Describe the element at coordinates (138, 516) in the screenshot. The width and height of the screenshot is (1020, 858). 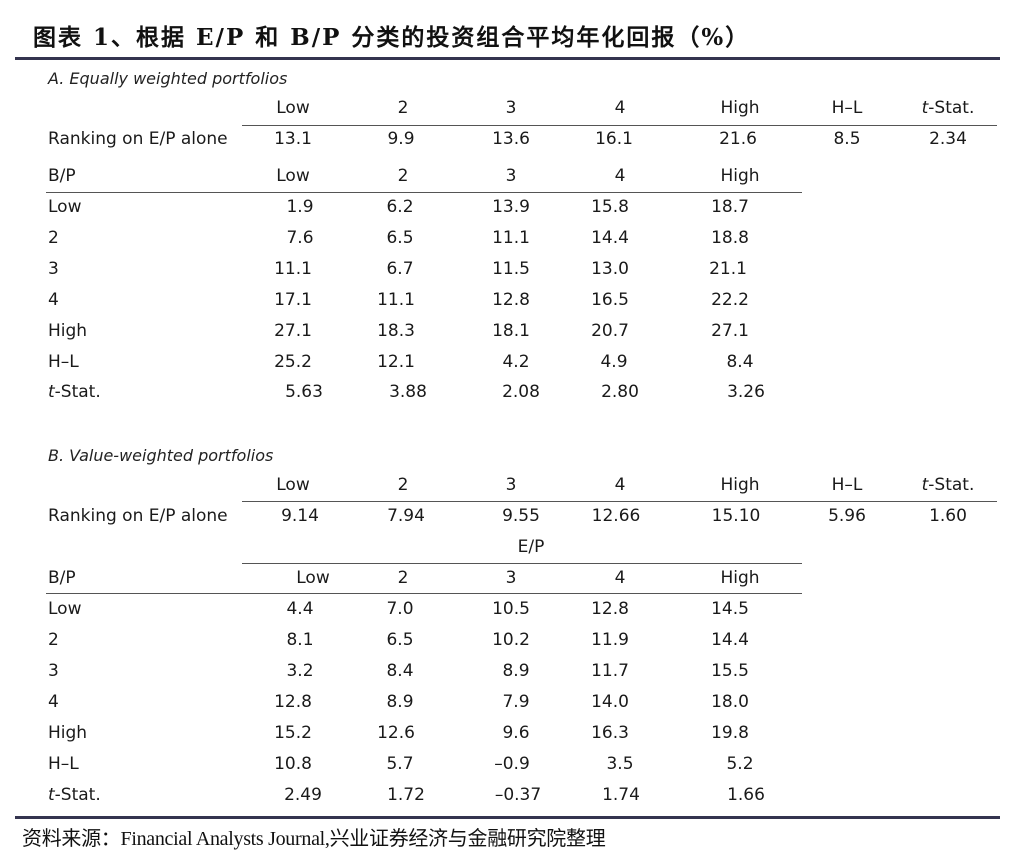
I see `row-label: Ranking on E/P alone` at that location.